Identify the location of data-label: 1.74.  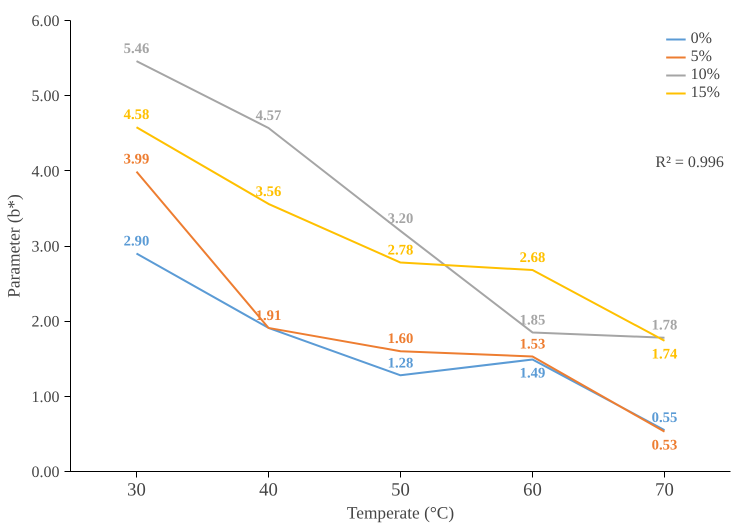
(665, 354).